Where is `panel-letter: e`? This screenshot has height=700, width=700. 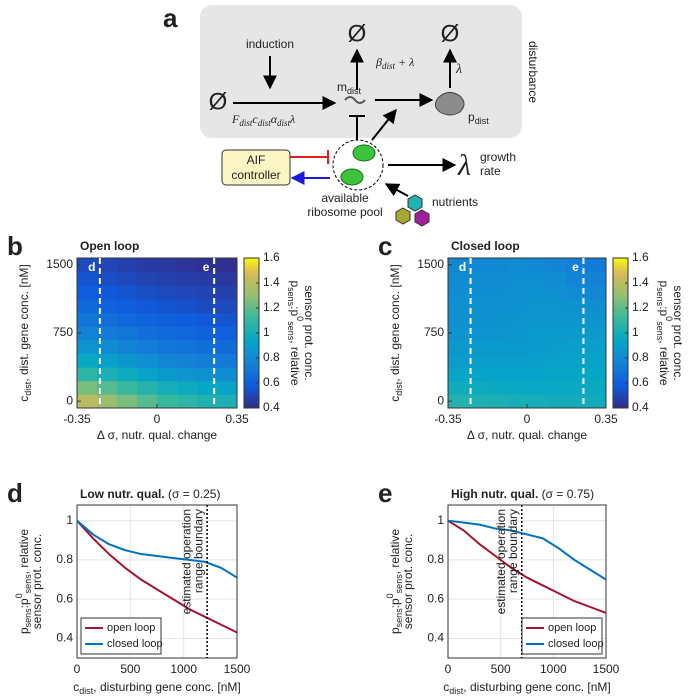
panel-letter: e is located at coordinates (385, 493).